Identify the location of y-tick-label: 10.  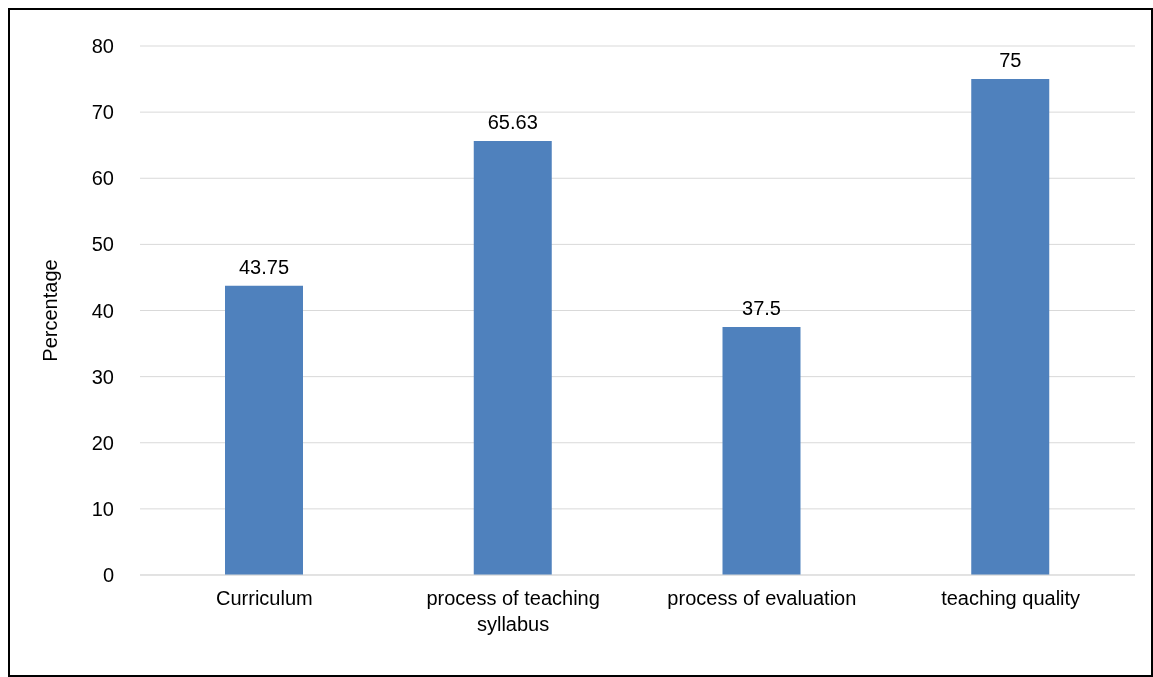
(102, 508).